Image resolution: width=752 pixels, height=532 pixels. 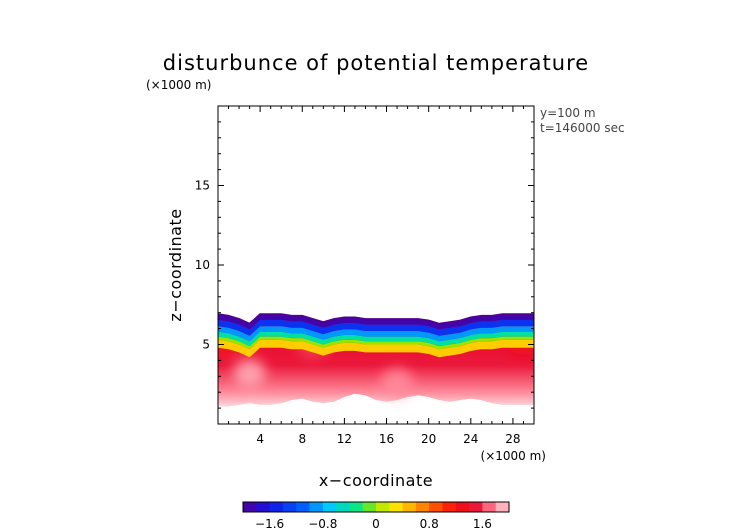 I want to click on x-tick-label: 8, so click(x=302, y=439).